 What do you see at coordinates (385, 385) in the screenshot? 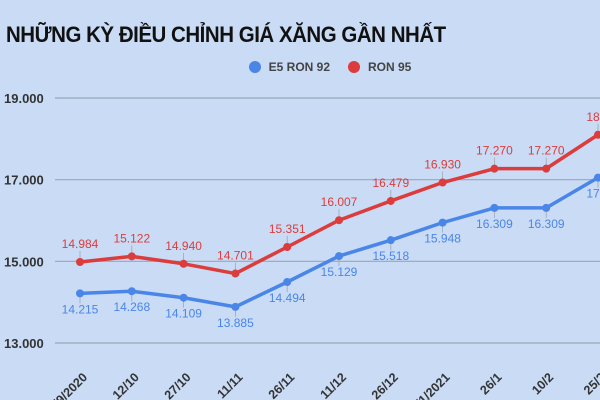
I see `x-tick-label: 26/12` at bounding box center [385, 385].